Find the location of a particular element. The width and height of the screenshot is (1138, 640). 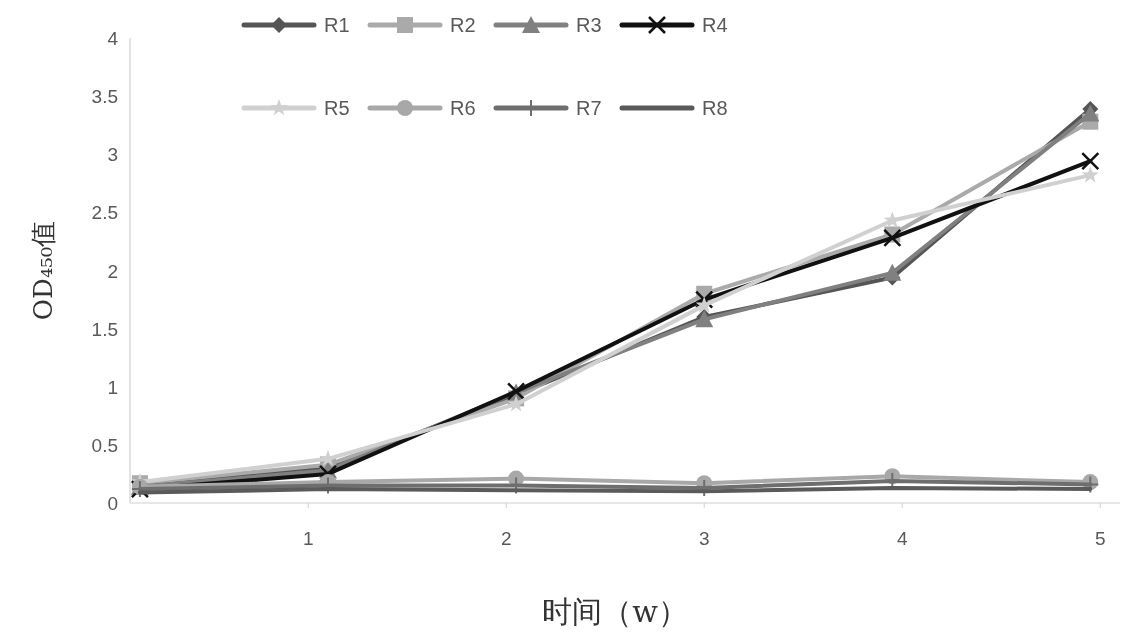

y-tick-label: 4 is located at coordinates (113, 38).